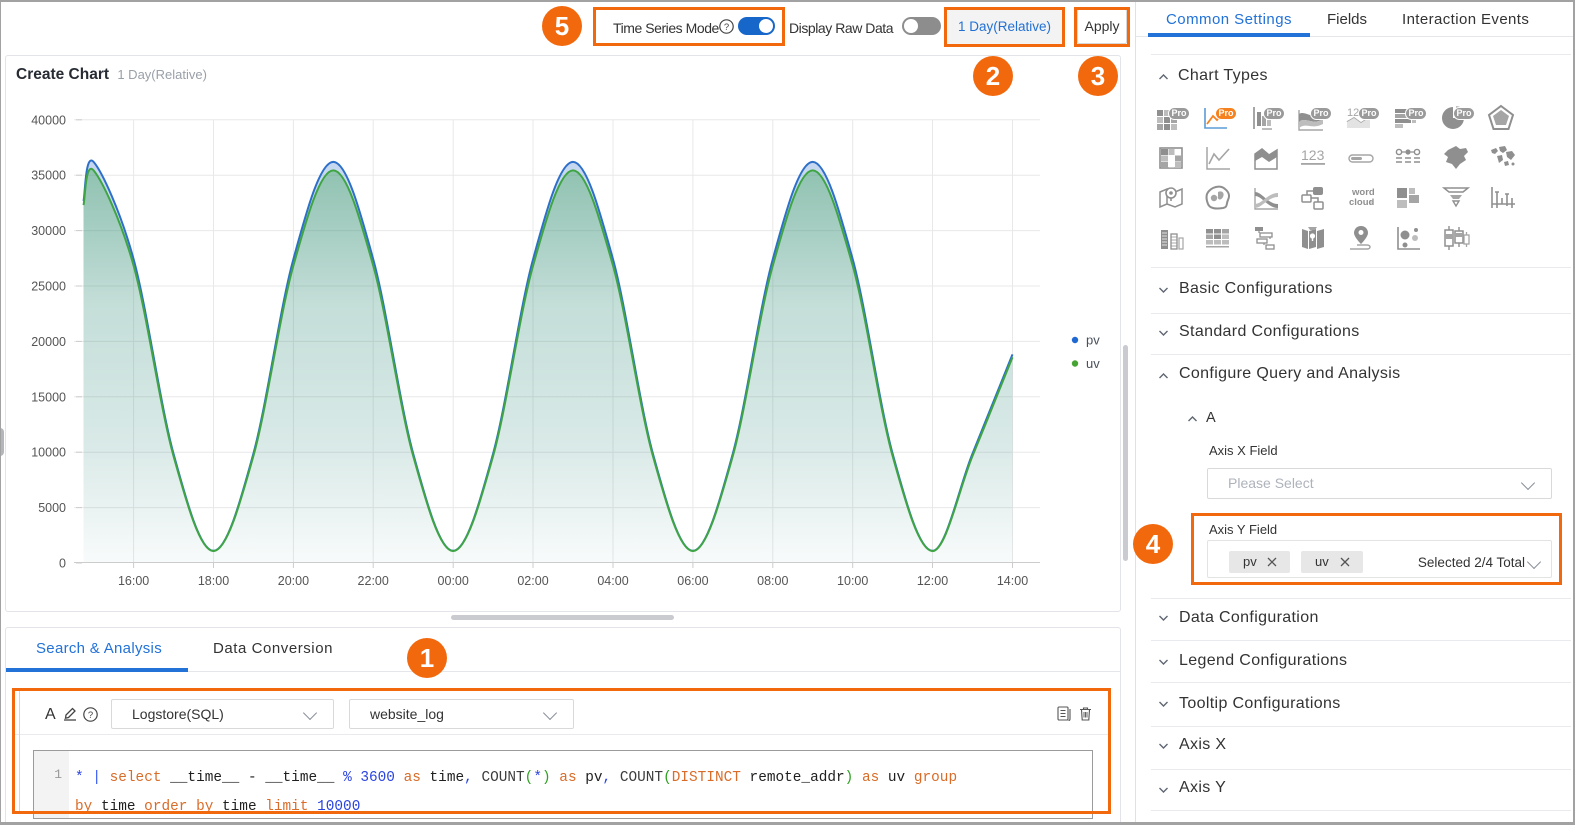  Describe the element at coordinates (373, 581) in the screenshot. I see `svg-text: 22:00` at that location.